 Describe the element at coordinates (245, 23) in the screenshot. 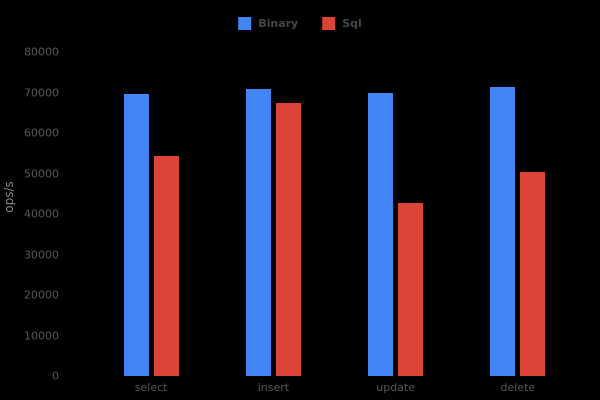

I see `legend-swatch-binary-icon` at that location.